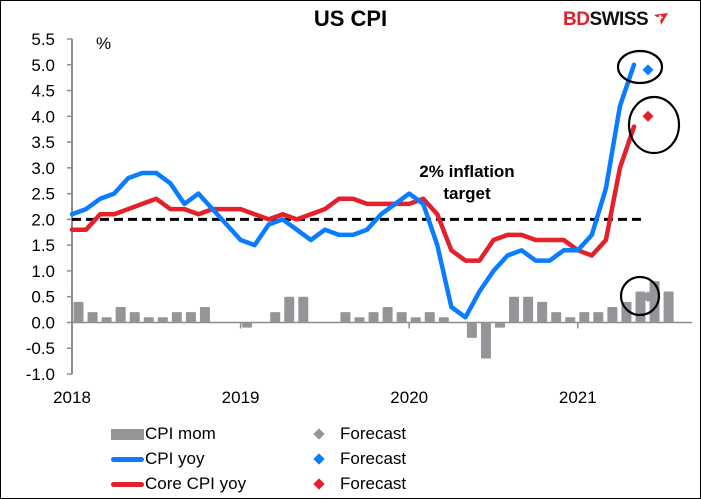  What do you see at coordinates (103, 43) in the screenshot?
I see `y-unit-label: %` at bounding box center [103, 43].